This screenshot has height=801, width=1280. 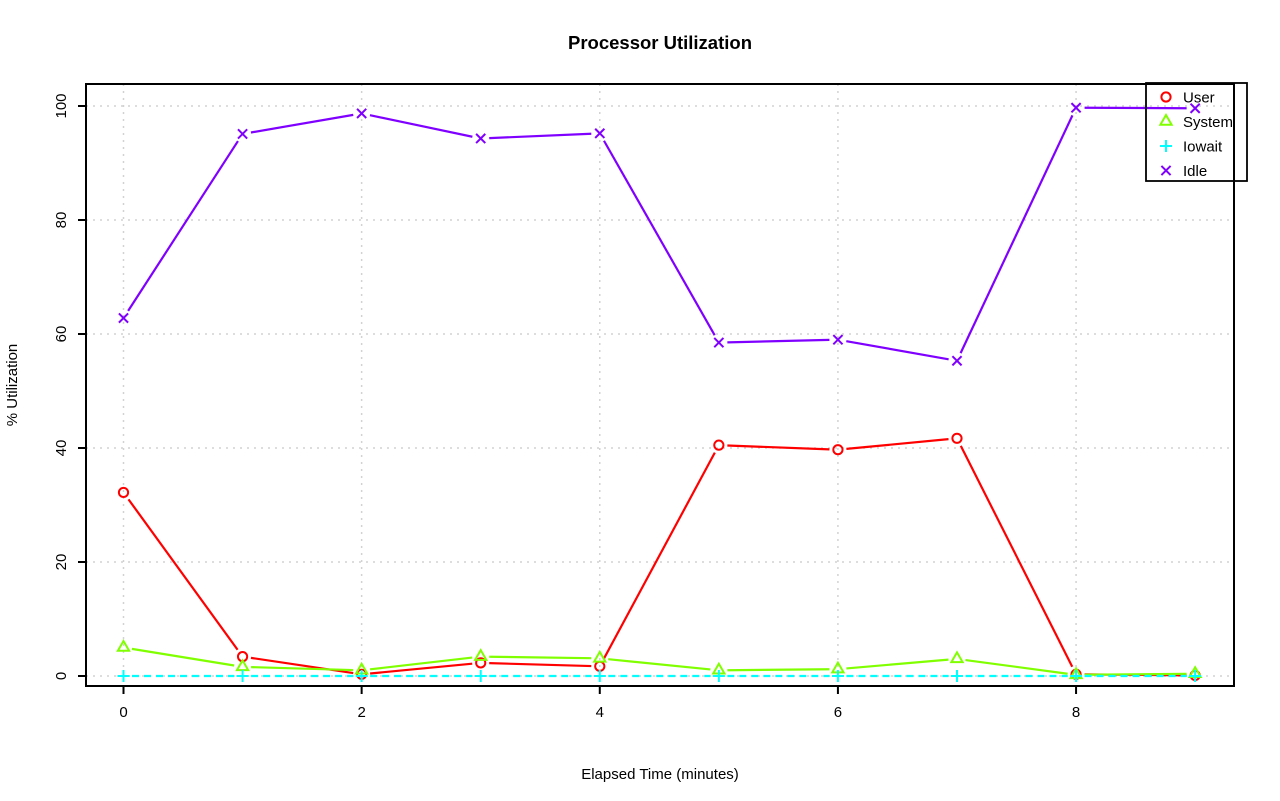 I want to click on legend-marker-system, so click(x=1166, y=119).